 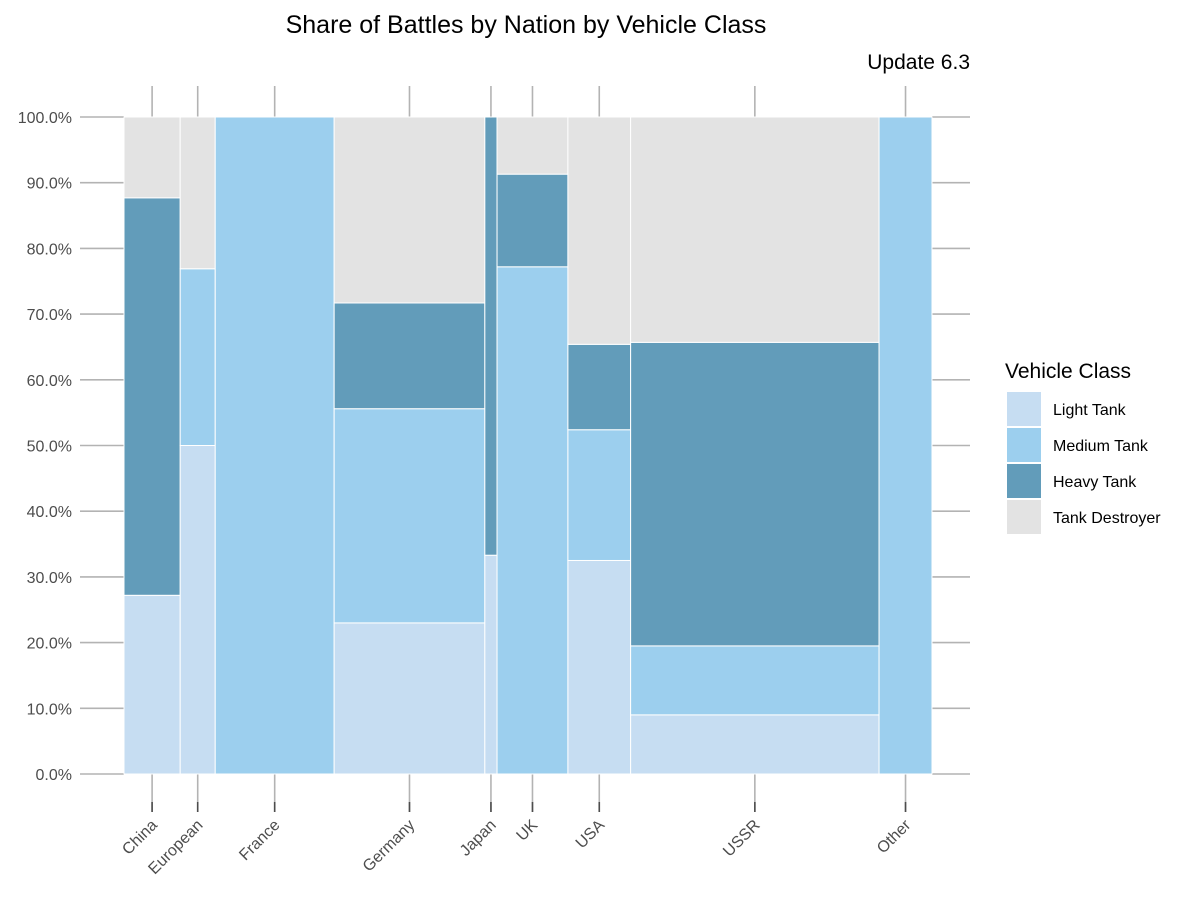 I want to click on mosaic-cell-usa-heavy-tank, so click(x=599, y=387).